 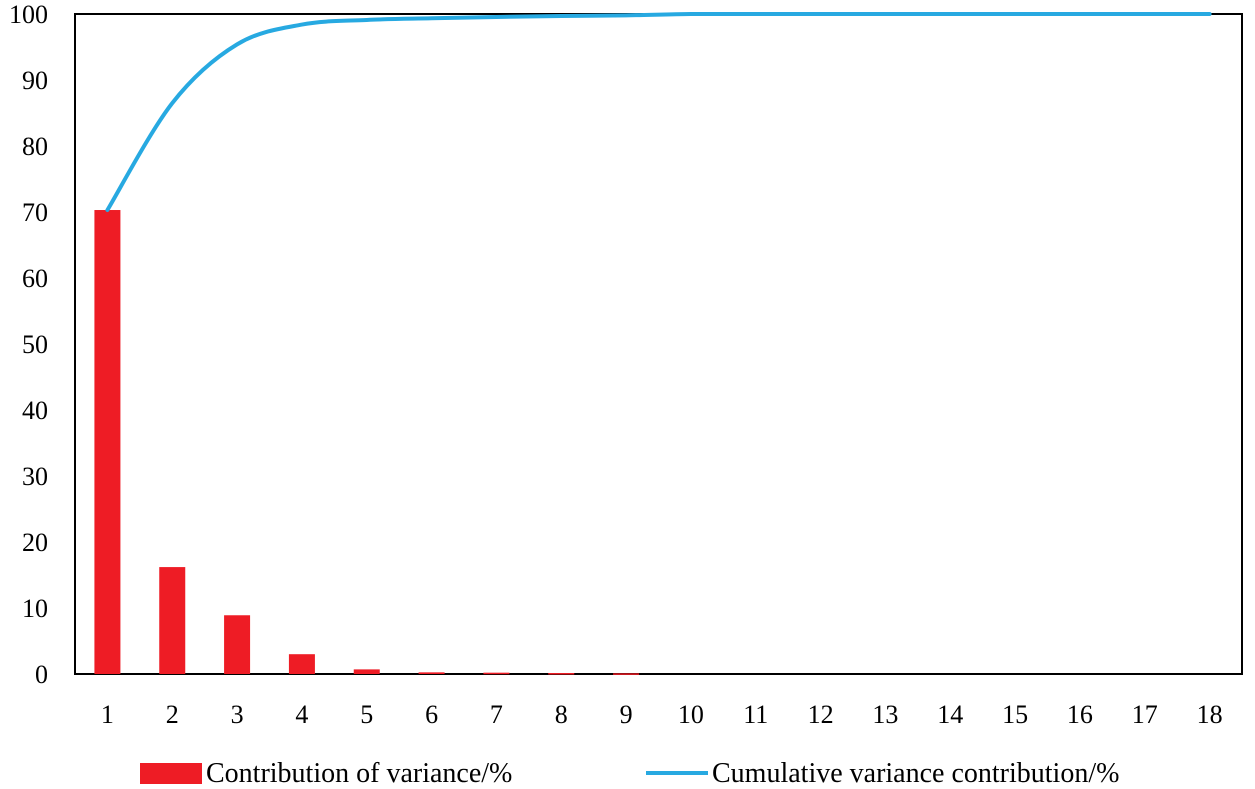 I want to click on y-tick-label: 100, so click(x=28, y=14).